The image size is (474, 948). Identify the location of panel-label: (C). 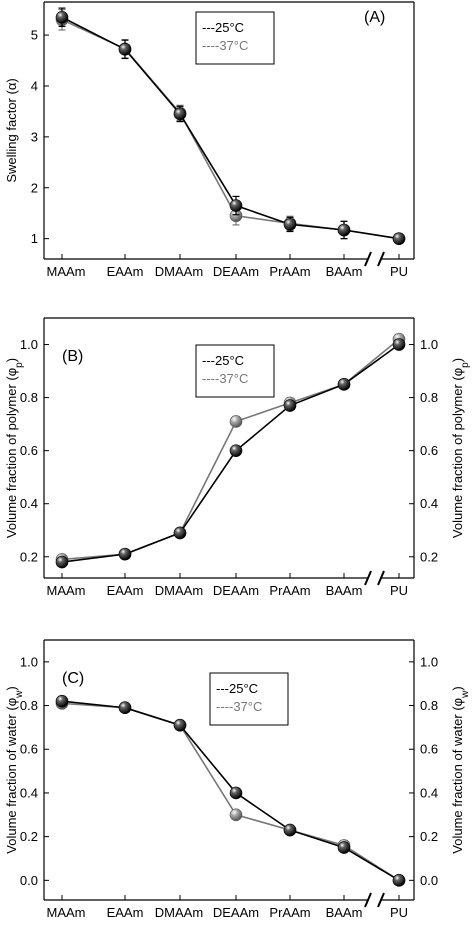
(73, 678).